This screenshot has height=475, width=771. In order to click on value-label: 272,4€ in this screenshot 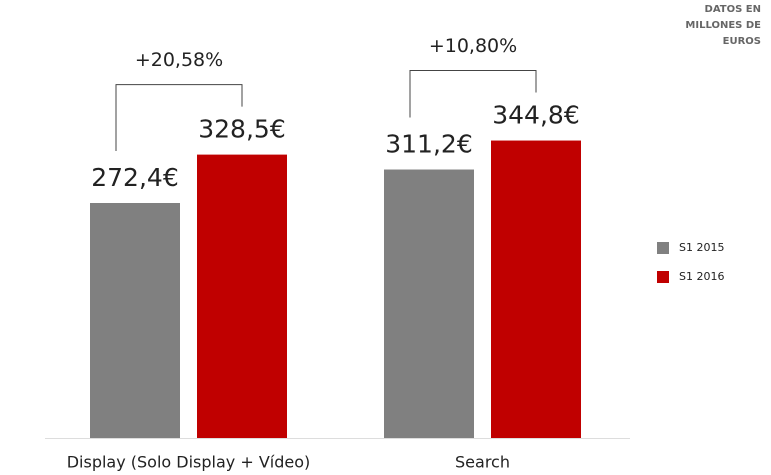, I will do `click(134, 177)`.